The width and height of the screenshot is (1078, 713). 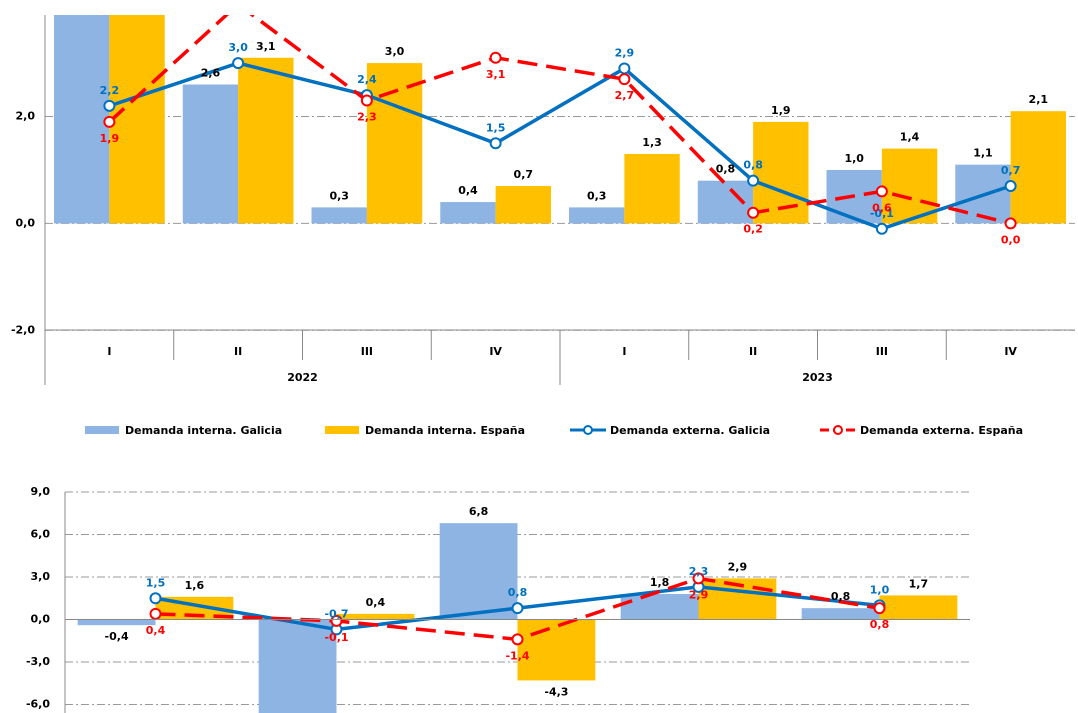 What do you see at coordinates (652, 142) in the screenshot?
I see `data-label: 1,3` at bounding box center [652, 142].